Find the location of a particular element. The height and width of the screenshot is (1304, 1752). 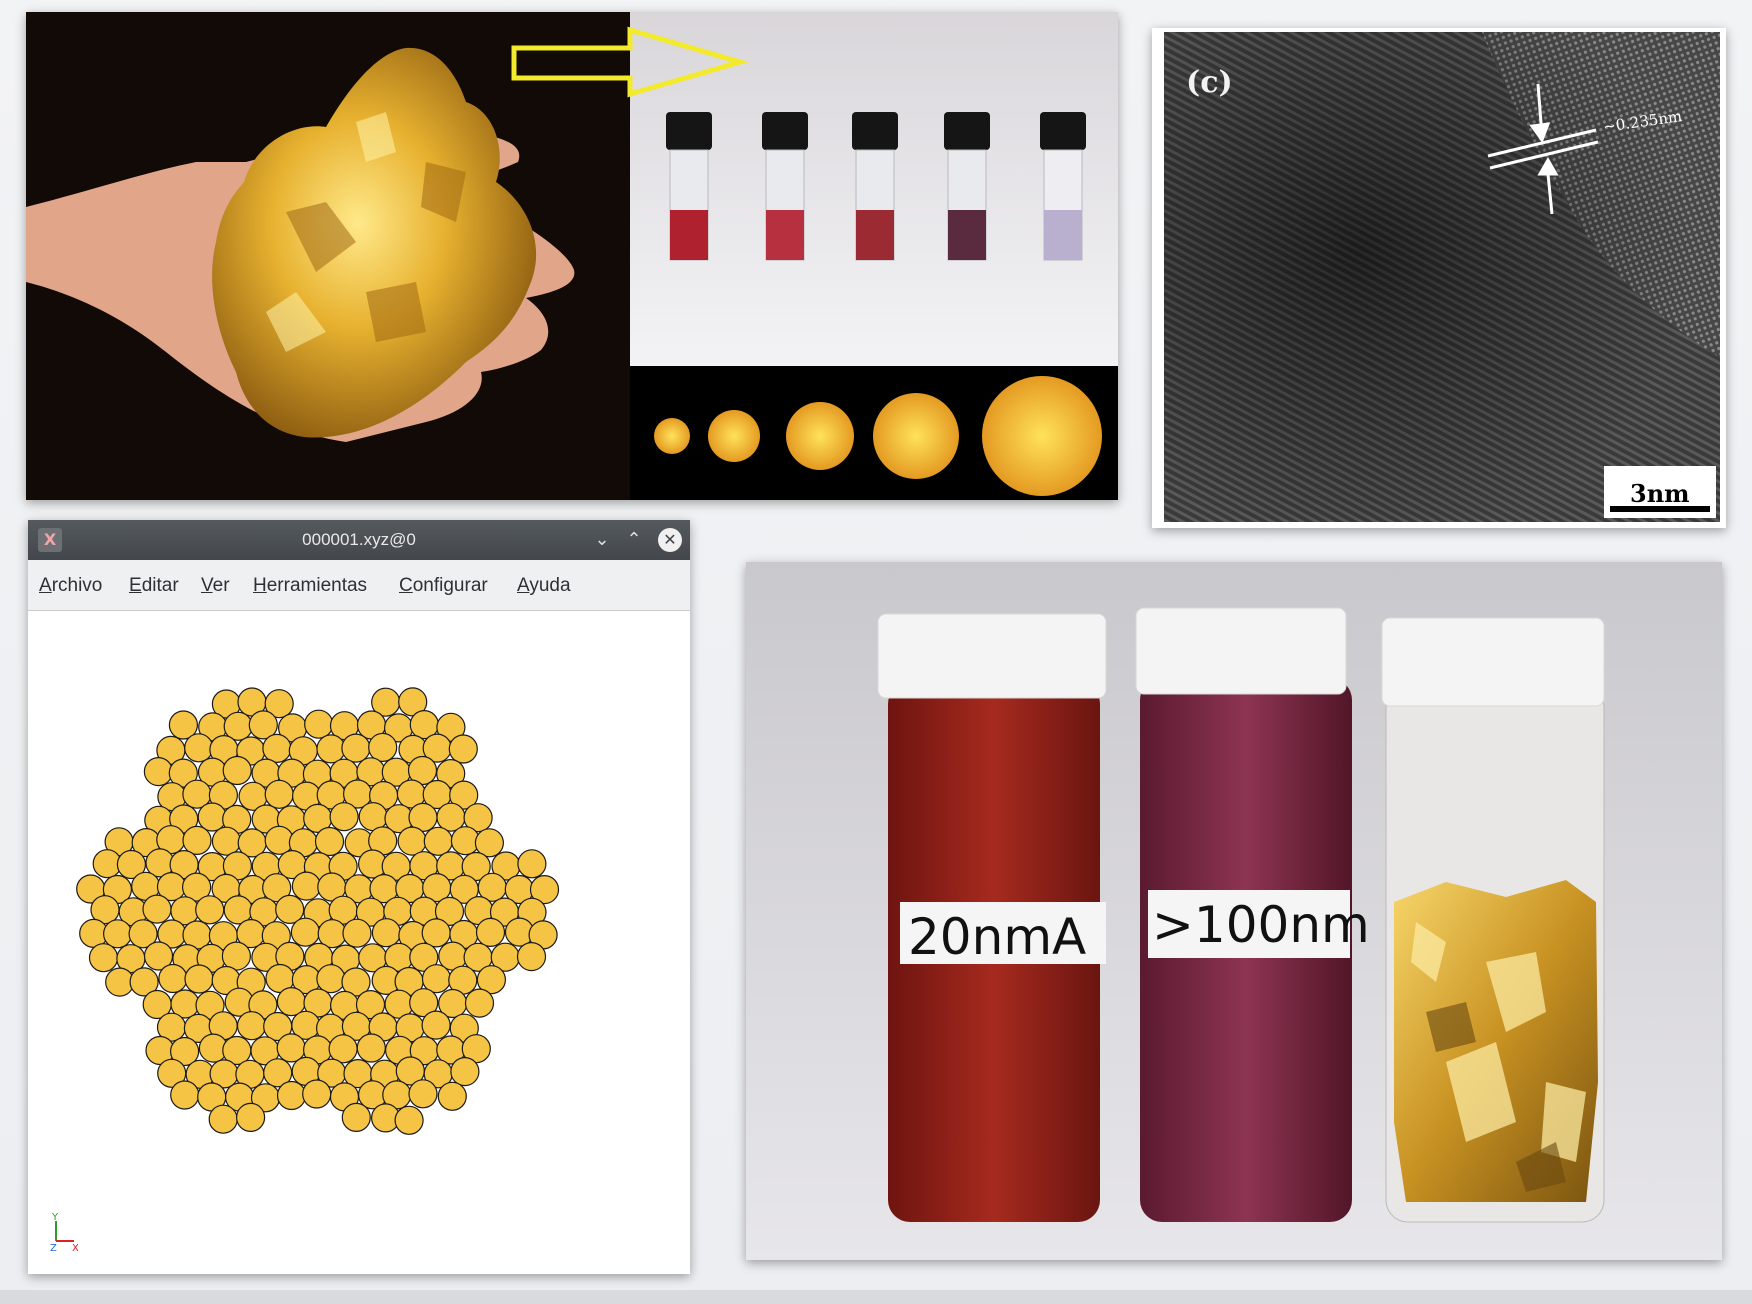

menu-ayuda: Ayuda is located at coordinates (544, 585).